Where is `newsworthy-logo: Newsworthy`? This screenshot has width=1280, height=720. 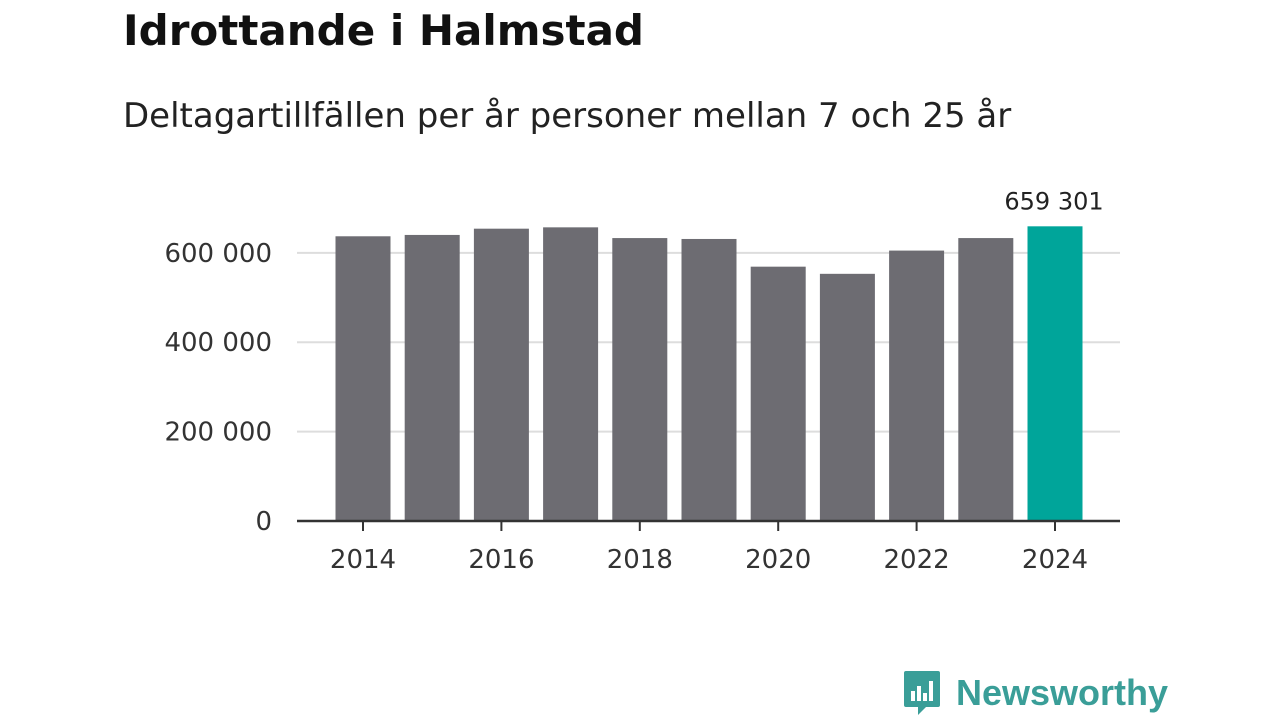 newsworthy-logo: Newsworthy is located at coordinates (1035, 693).